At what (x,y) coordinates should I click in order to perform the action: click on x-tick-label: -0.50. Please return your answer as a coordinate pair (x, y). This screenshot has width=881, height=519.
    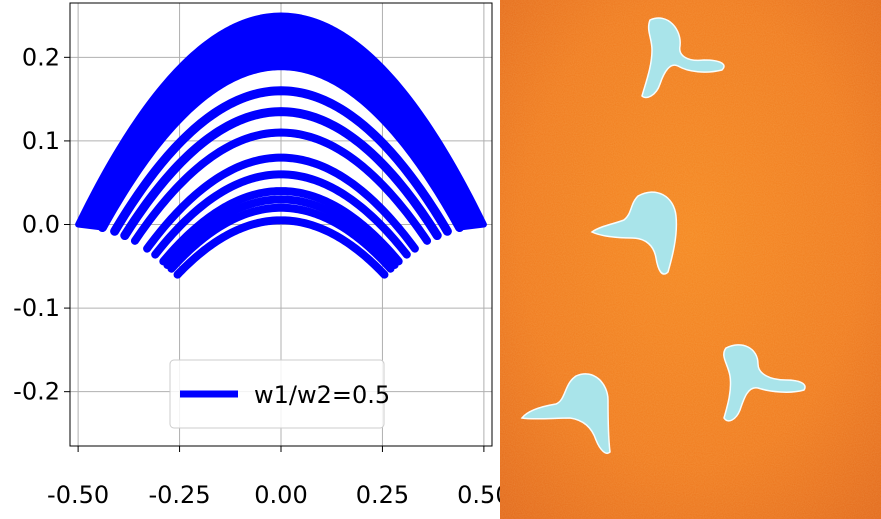
    Looking at the image, I should click on (78, 495).